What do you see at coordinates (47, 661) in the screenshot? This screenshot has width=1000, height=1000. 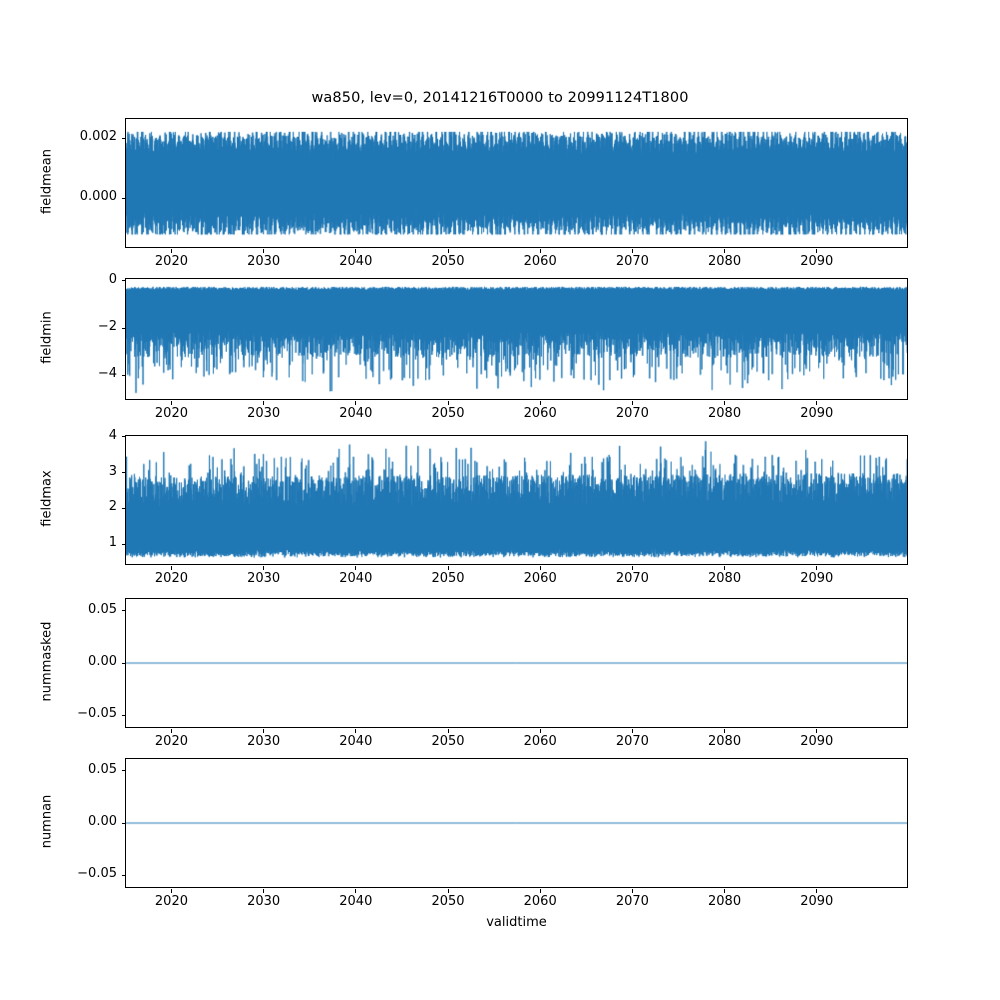 I see `y-axis-label-nummasked: nummasked` at bounding box center [47, 661].